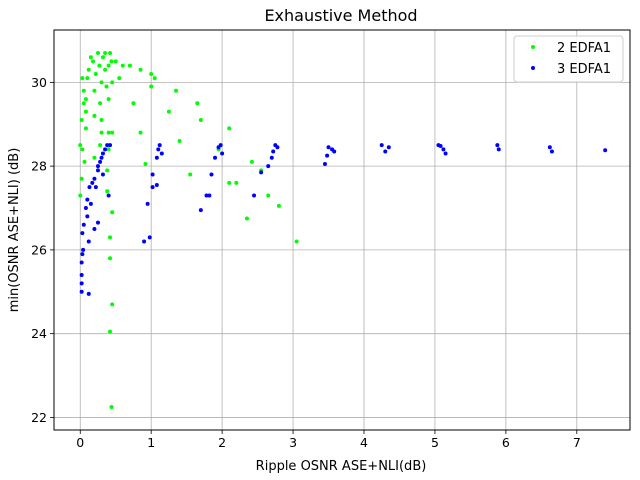 The height and width of the screenshot is (480, 640). What do you see at coordinates (39, 249) in the screenshot?
I see `y-tick-label: 26` at bounding box center [39, 249].